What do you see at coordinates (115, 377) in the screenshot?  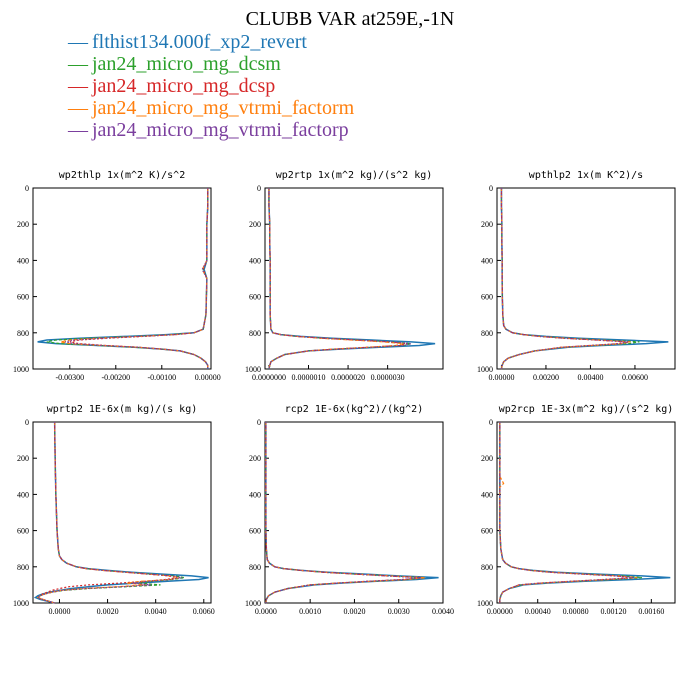 I see `x-tick-label: -0.00200` at bounding box center [115, 377].